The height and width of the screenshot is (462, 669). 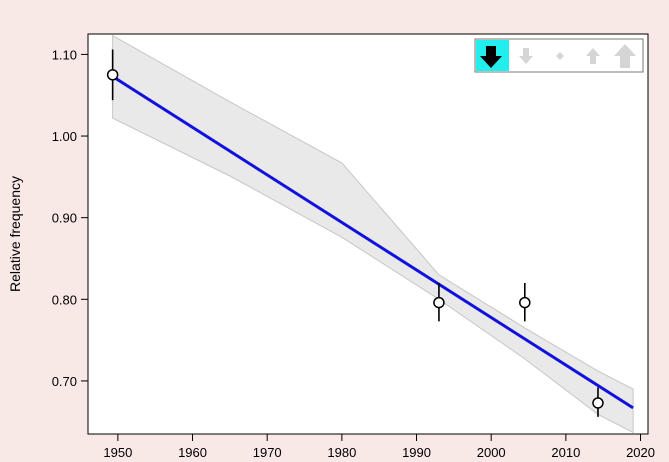 I want to click on stable-diamond-icon, so click(x=560, y=56).